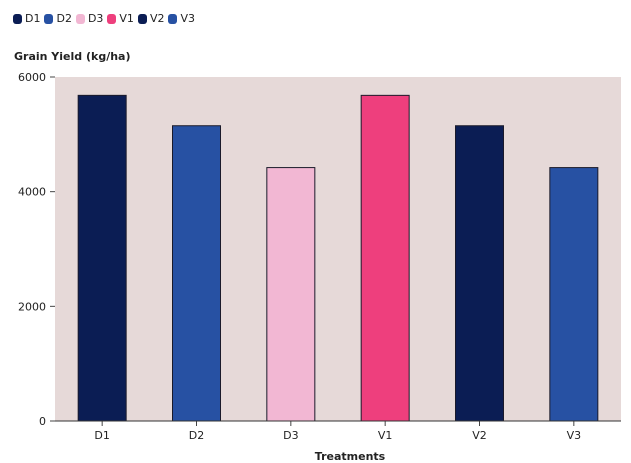 This screenshot has height=463, width=631. What do you see at coordinates (42, 421) in the screenshot?
I see `y-tick-label: 0` at bounding box center [42, 421].